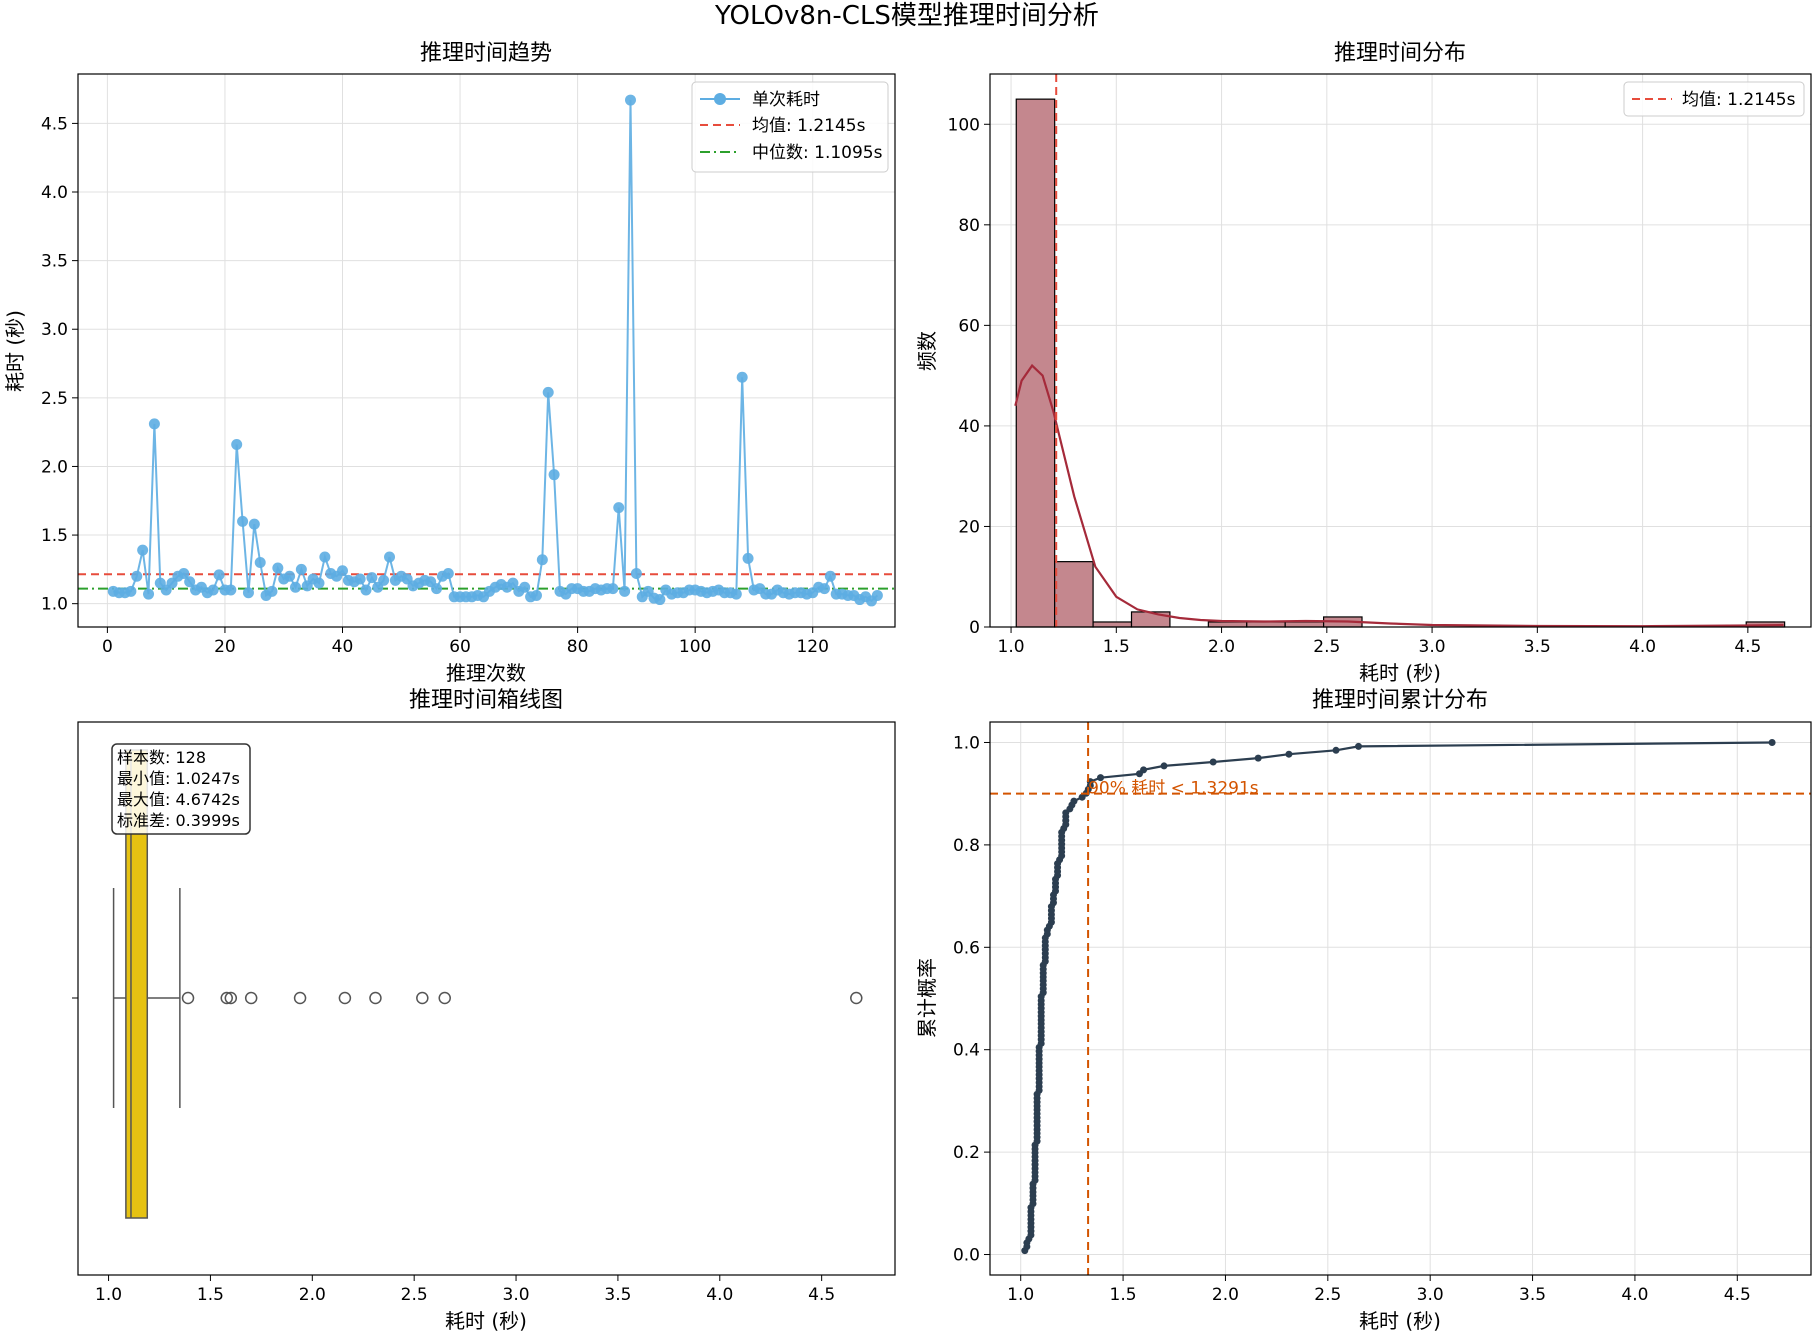 This screenshot has height=1338, width=1814. I want to click on cdf-xtick-label: 3.5, so click(1532, 1295).